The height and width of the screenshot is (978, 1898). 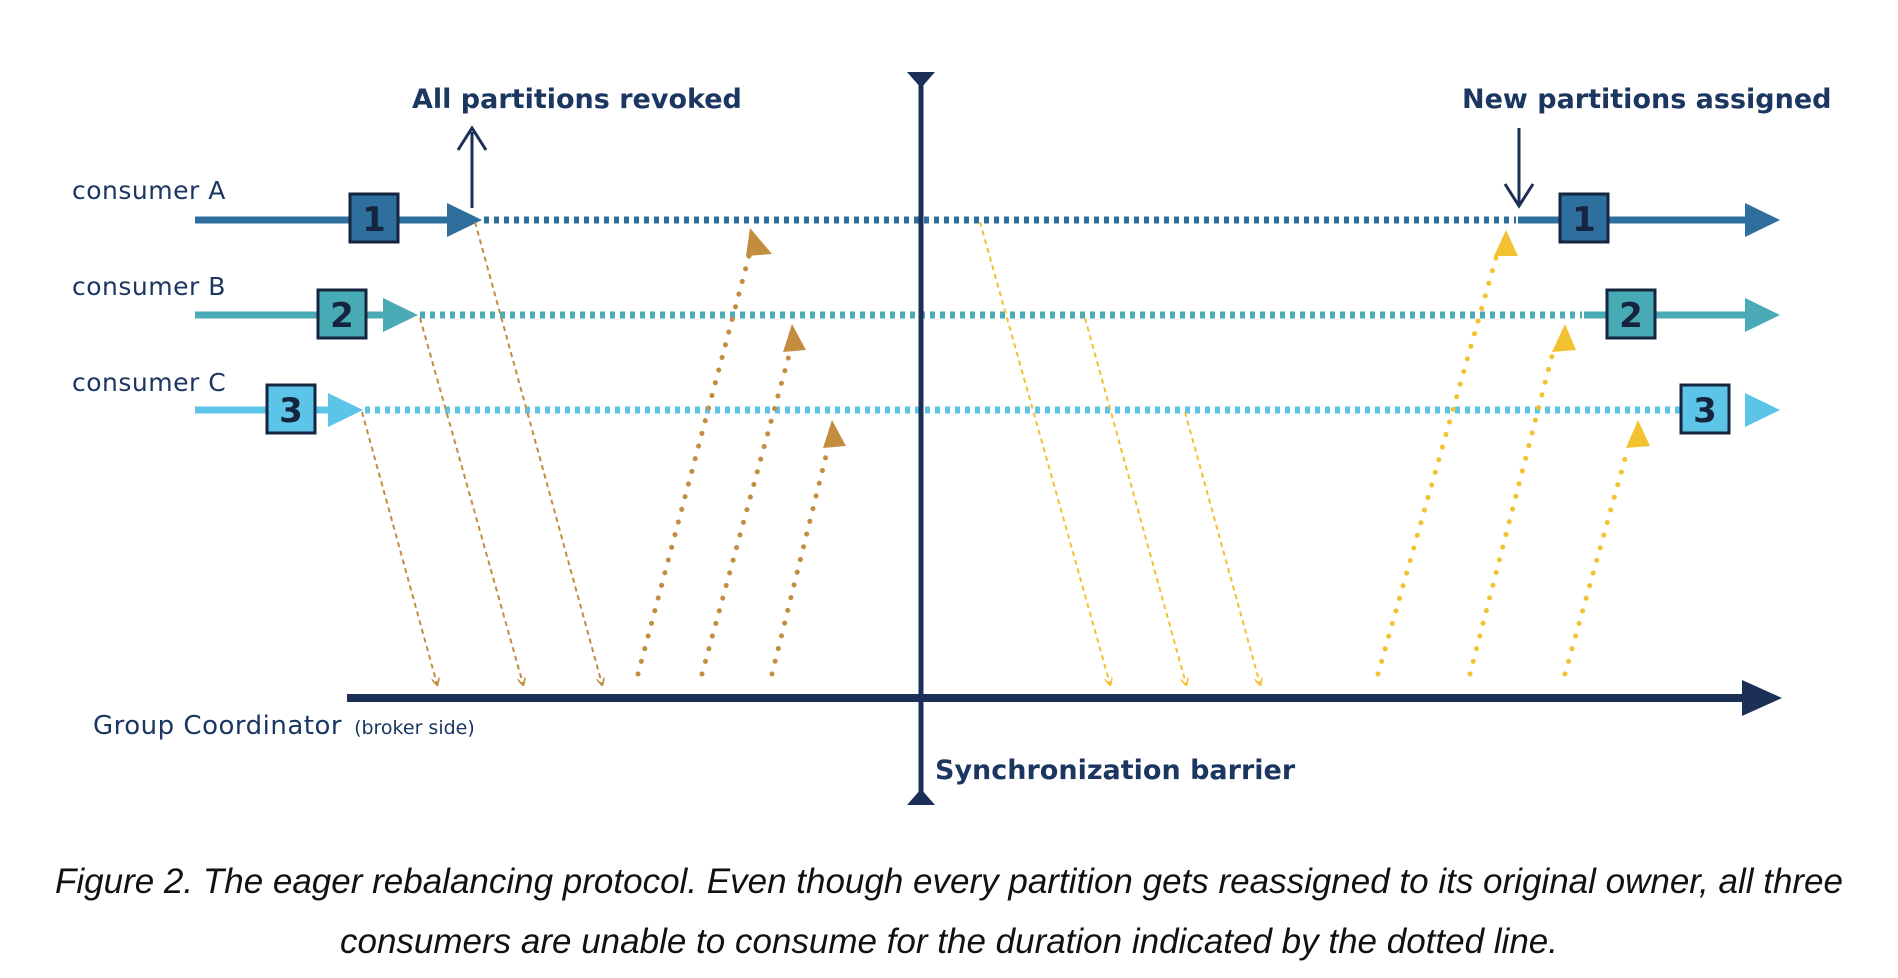 What do you see at coordinates (1638, 434) in the screenshot?
I see `assignment-arrowhead-c` at bounding box center [1638, 434].